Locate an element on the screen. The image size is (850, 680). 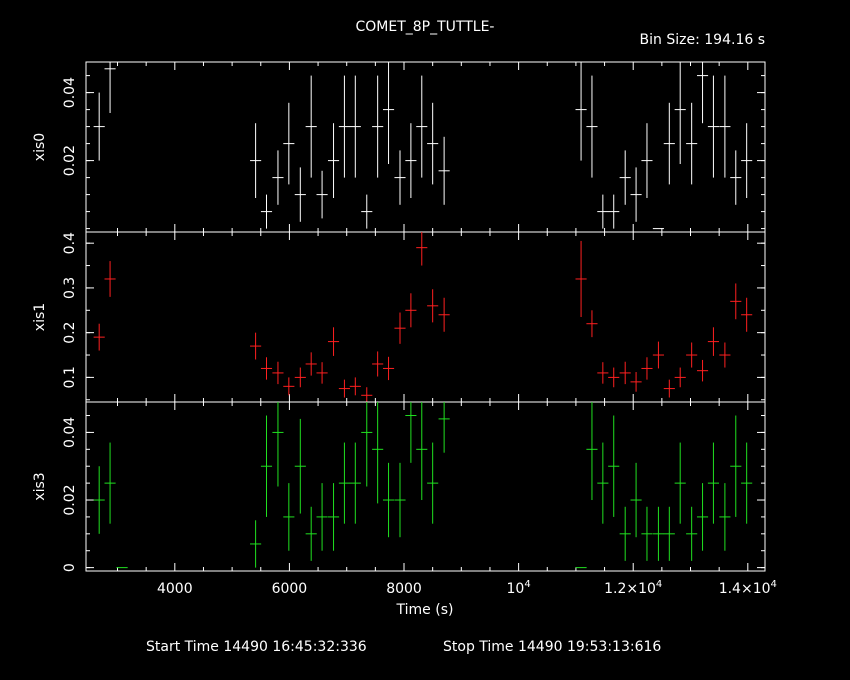
x-tick-label: 6000 is located at coordinates (290, 589).